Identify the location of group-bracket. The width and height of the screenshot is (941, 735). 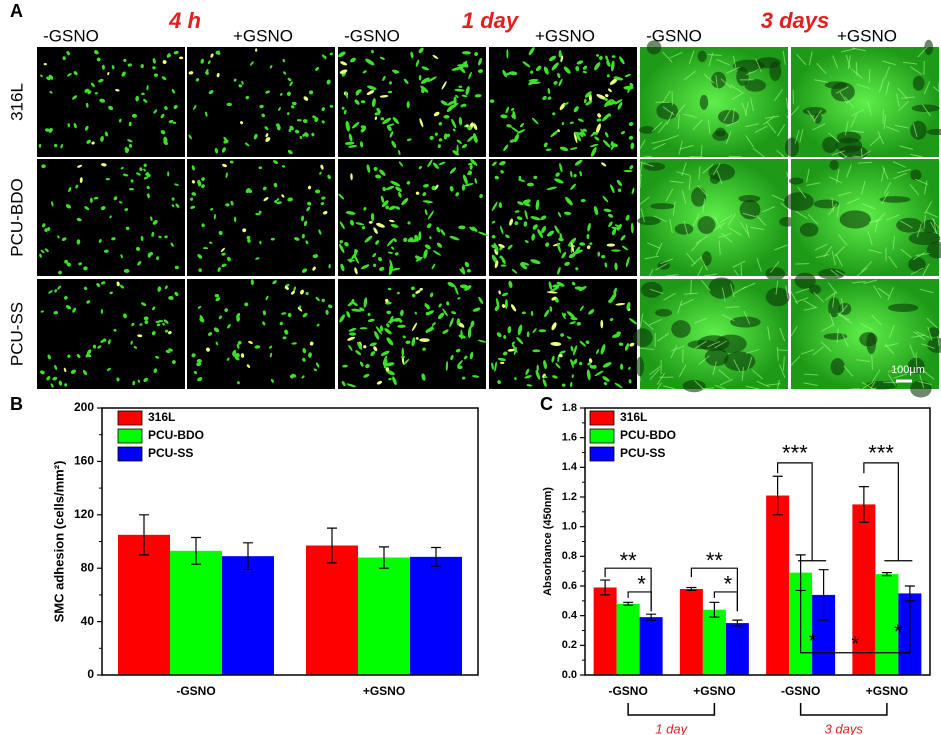
(671, 709).